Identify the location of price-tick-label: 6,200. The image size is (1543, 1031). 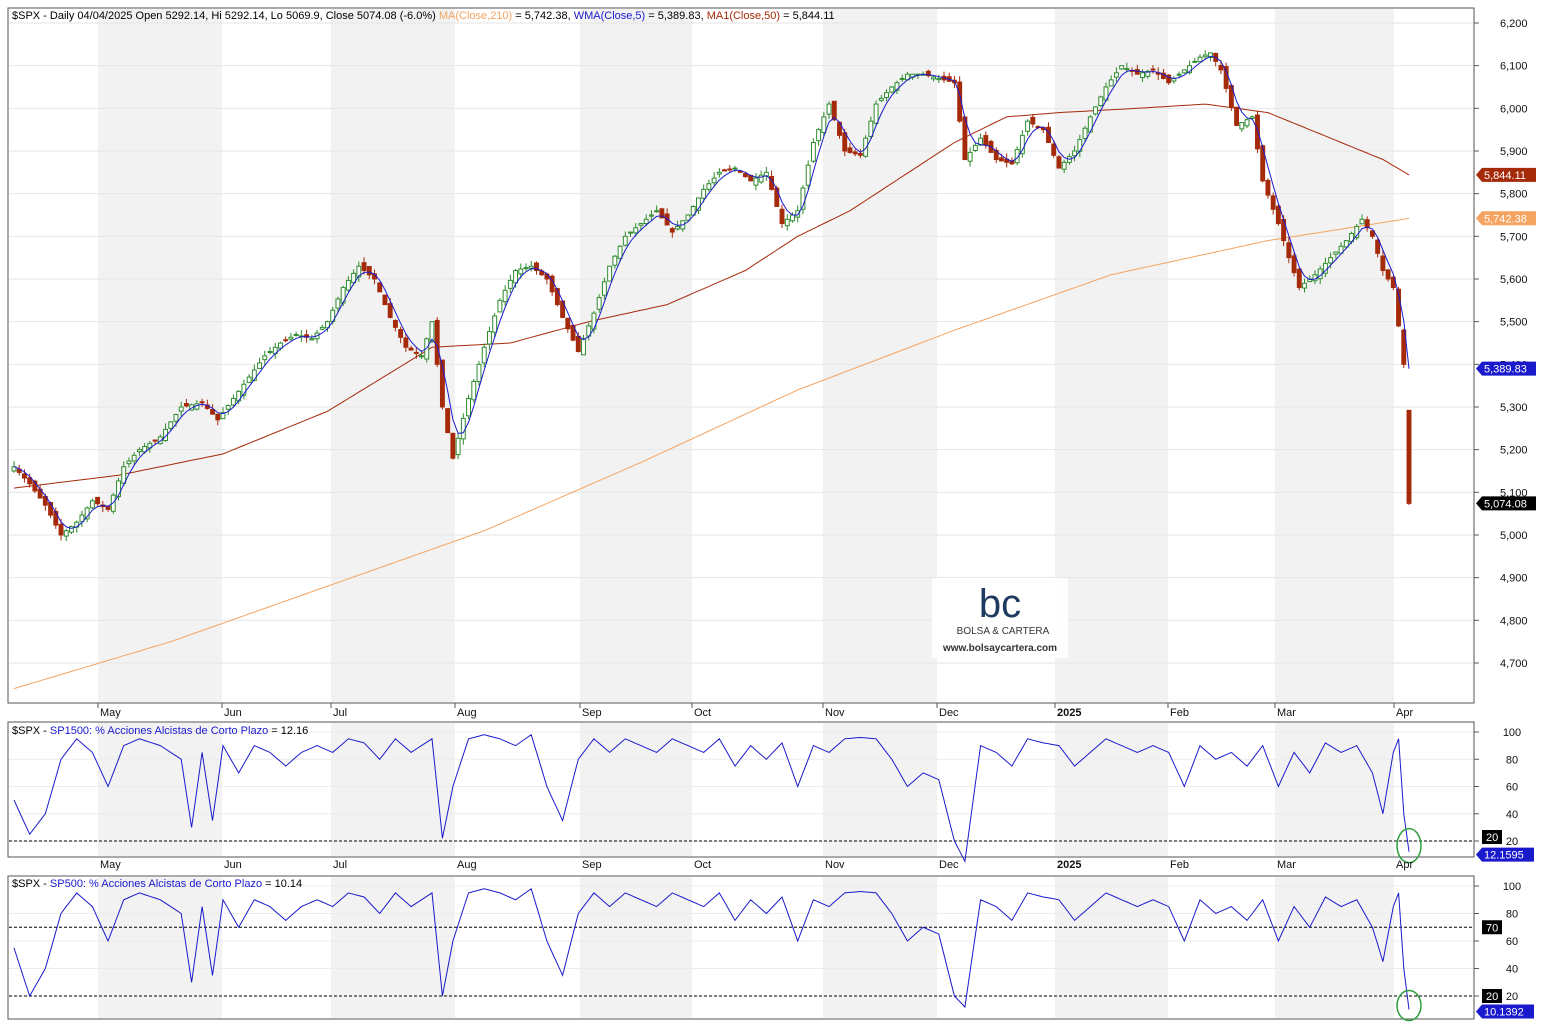
(1514, 24).